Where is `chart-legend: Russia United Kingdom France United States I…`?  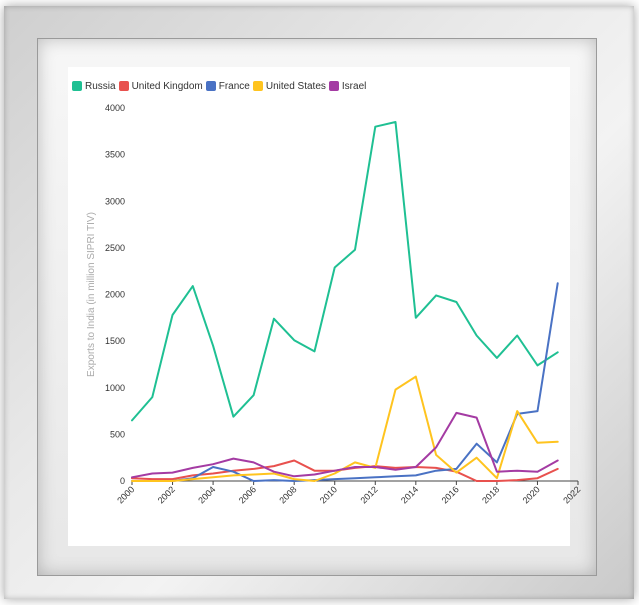
chart-legend: Russia United Kingdom France United States I… is located at coordinates (220, 86).